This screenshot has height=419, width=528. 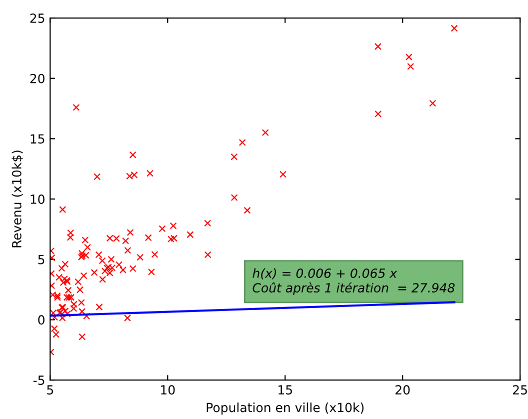 I want to click on y-tick-label: 5, so click(x=41, y=259).